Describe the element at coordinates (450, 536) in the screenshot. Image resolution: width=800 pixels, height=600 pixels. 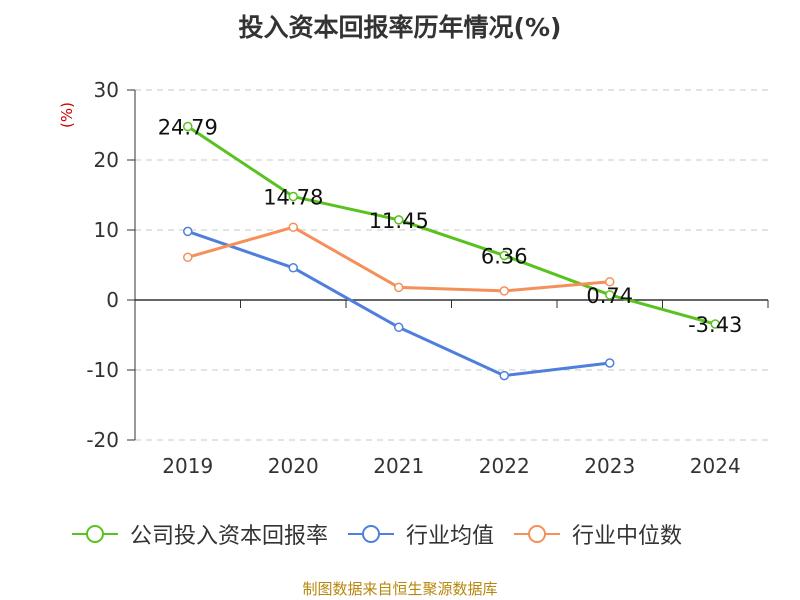
I see `legend-label-industry-mean: 行业均值` at that location.